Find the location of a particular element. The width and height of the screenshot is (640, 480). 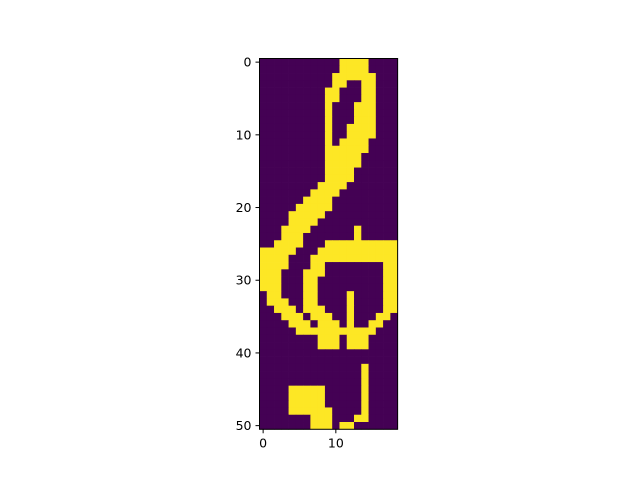

x-tick-label: 10 is located at coordinates (336, 442).